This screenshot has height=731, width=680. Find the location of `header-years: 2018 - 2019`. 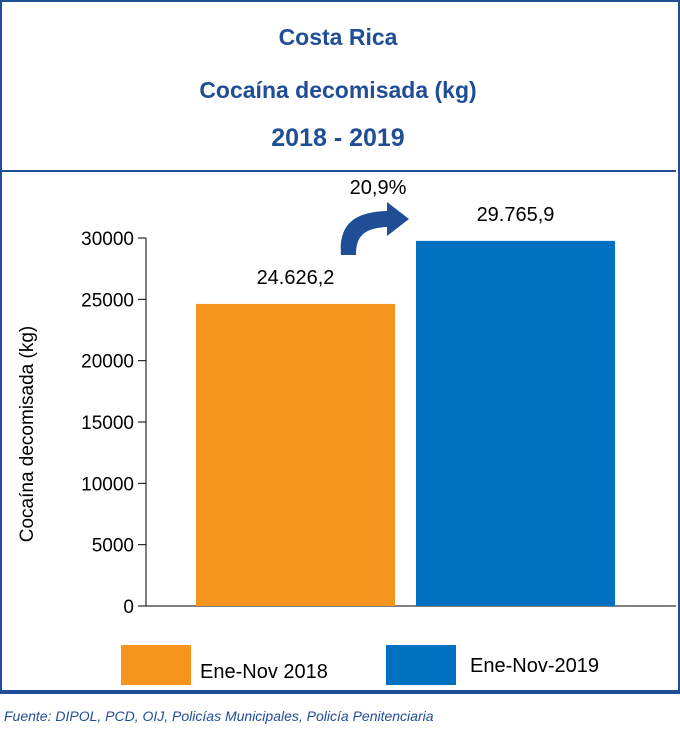

header-years: 2018 - 2019 is located at coordinates (338, 138).